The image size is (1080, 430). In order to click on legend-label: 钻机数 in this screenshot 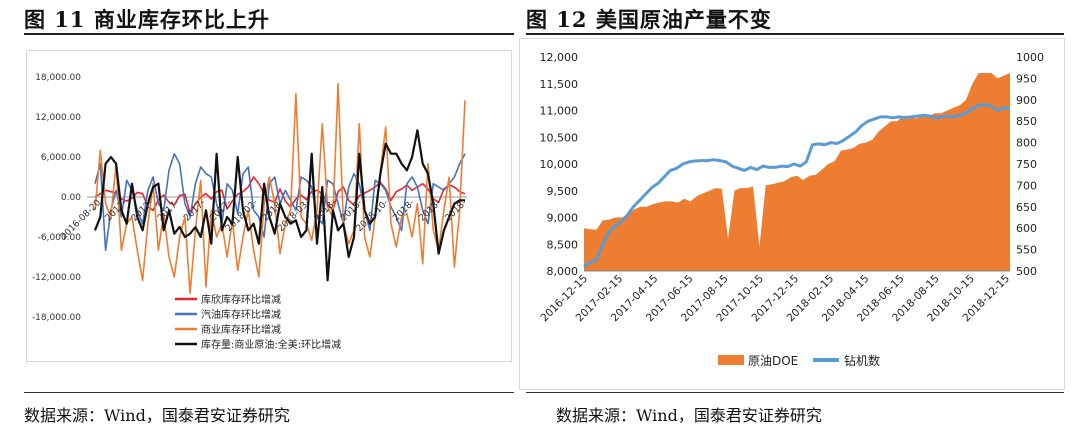, I will do `click(862, 360)`.